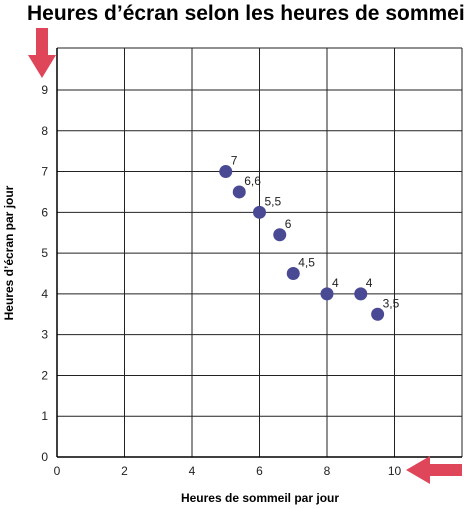  I want to click on down-arrow-icon, so click(42, 53).